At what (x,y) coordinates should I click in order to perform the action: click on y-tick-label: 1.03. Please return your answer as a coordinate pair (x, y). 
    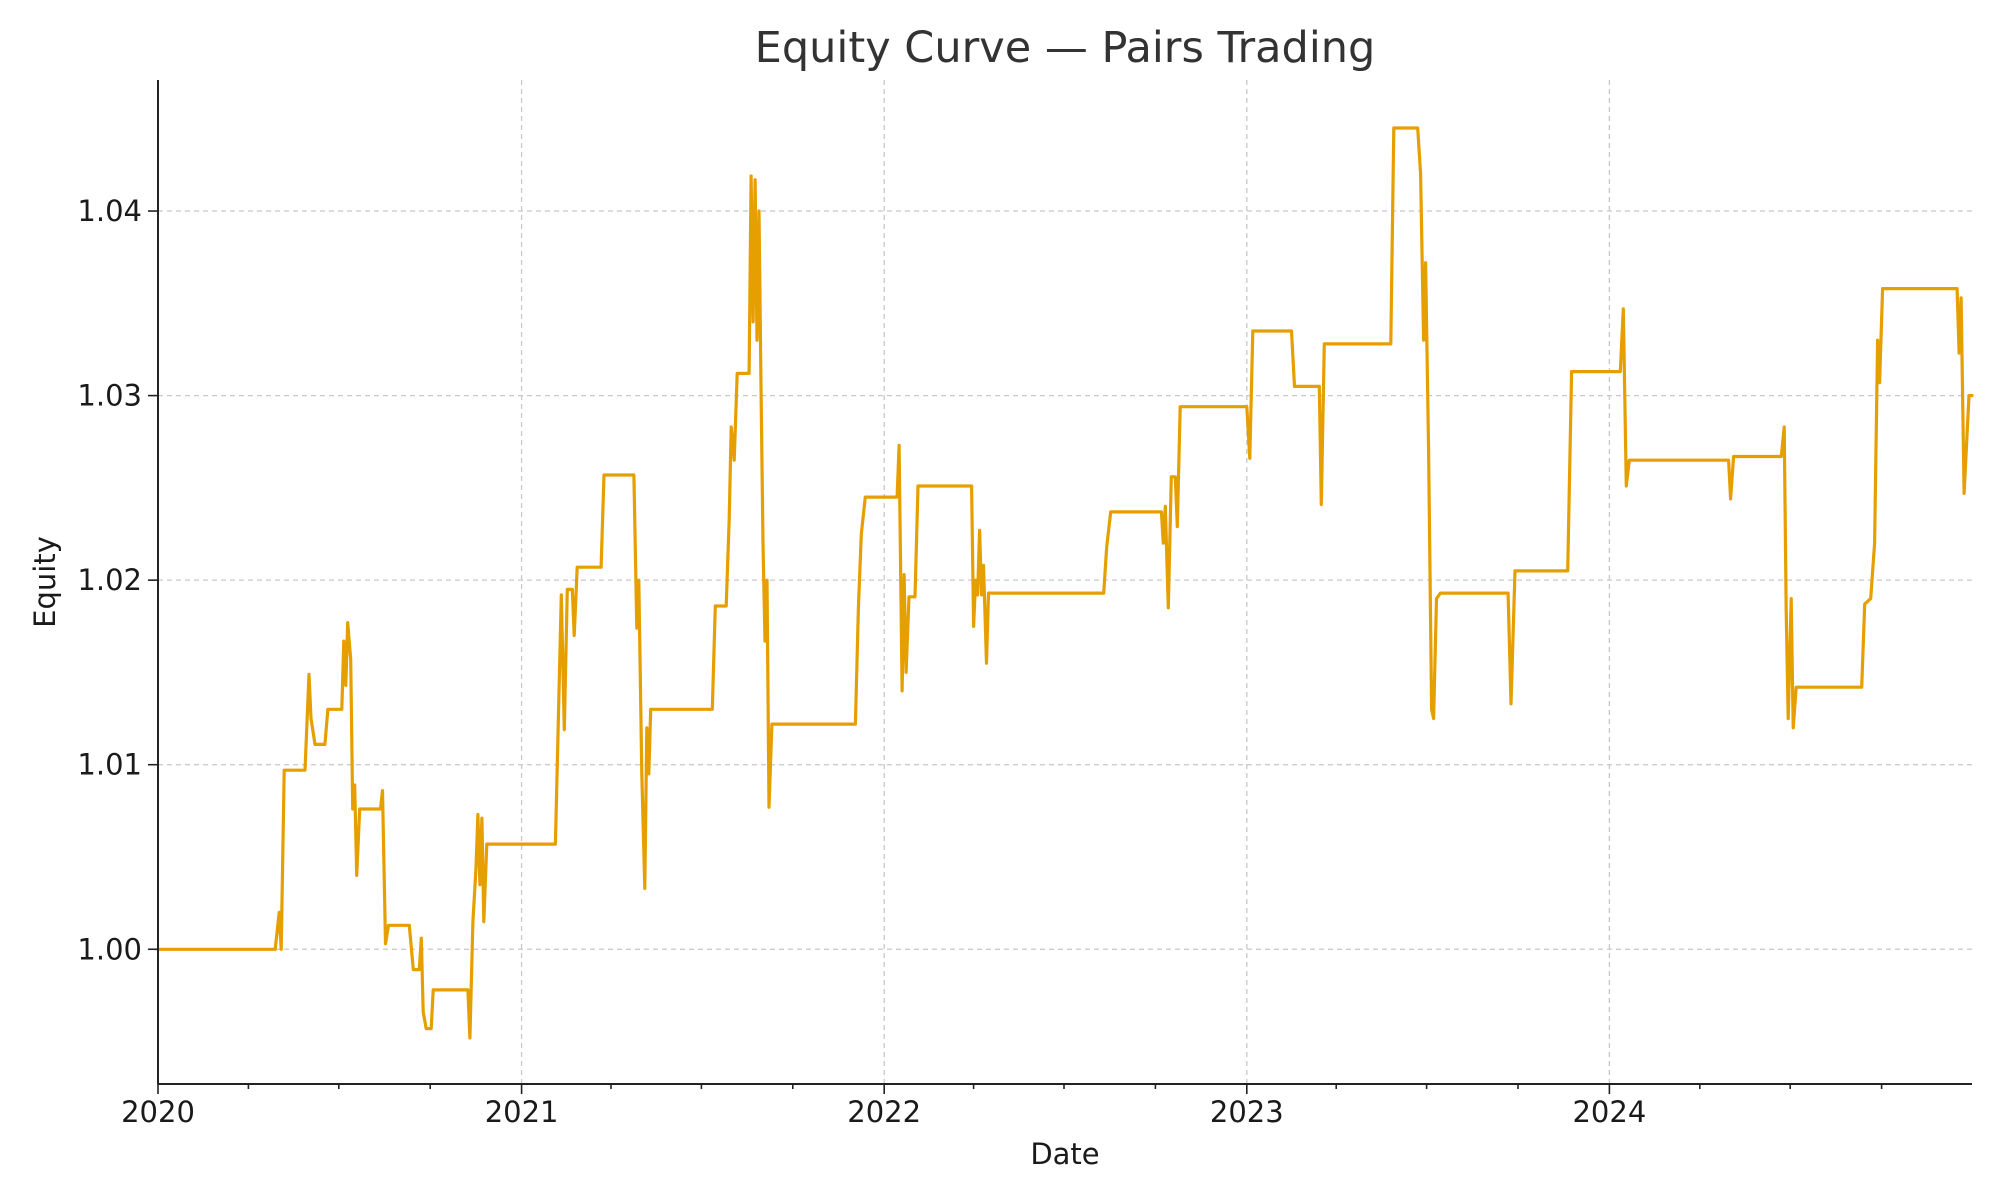
    Looking at the image, I should click on (109, 396).